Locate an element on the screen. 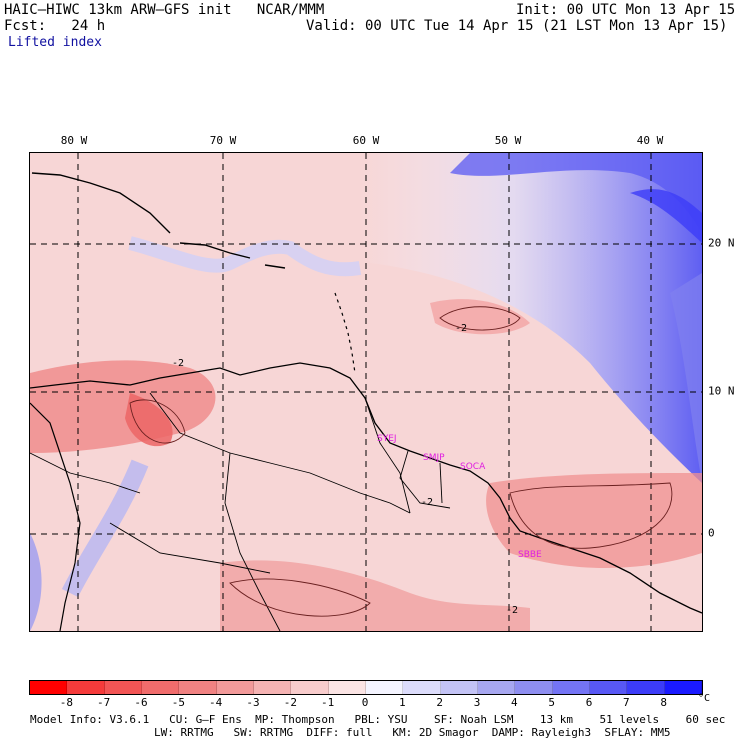 The width and height of the screenshot is (740, 740). model-title: HAIC–HIWC 13km ARW–GFS init NCAR/MMM is located at coordinates (164, 10).